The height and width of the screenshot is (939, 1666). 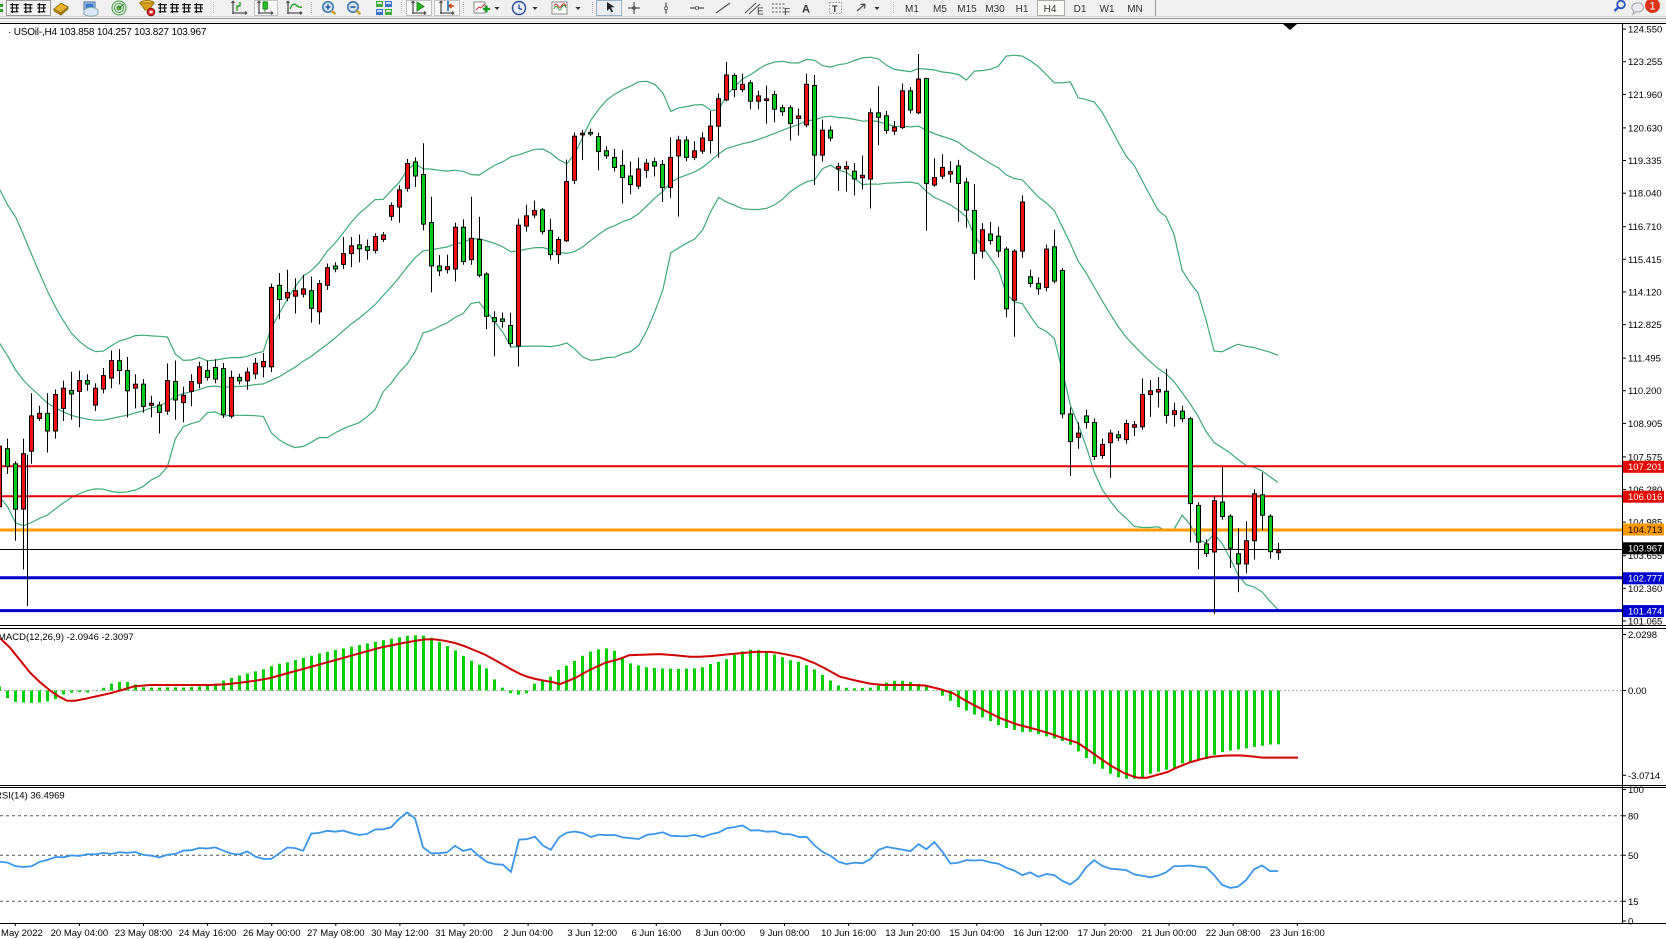 What do you see at coordinates (1633, 816) in the screenshot?
I see `svg-text: 80` at bounding box center [1633, 816].